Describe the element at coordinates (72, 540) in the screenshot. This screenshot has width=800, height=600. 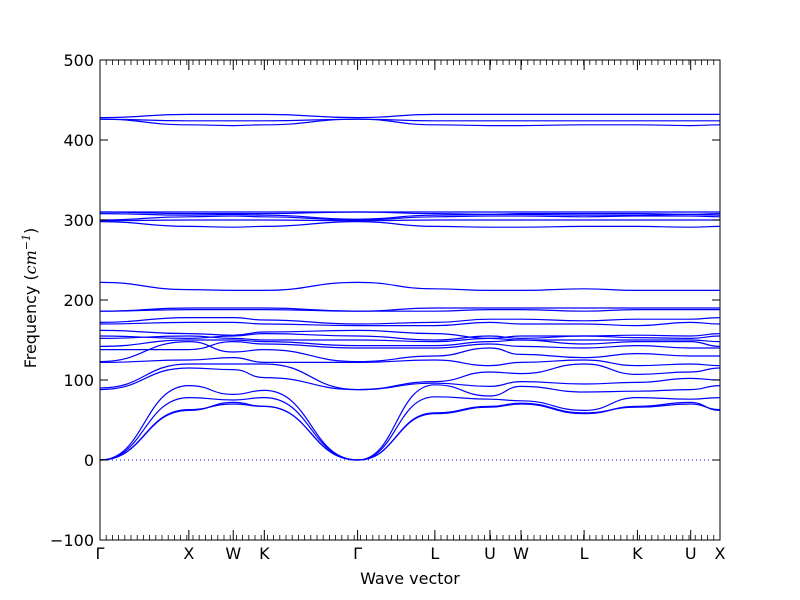
I see `y-tick-label: −100` at that location.